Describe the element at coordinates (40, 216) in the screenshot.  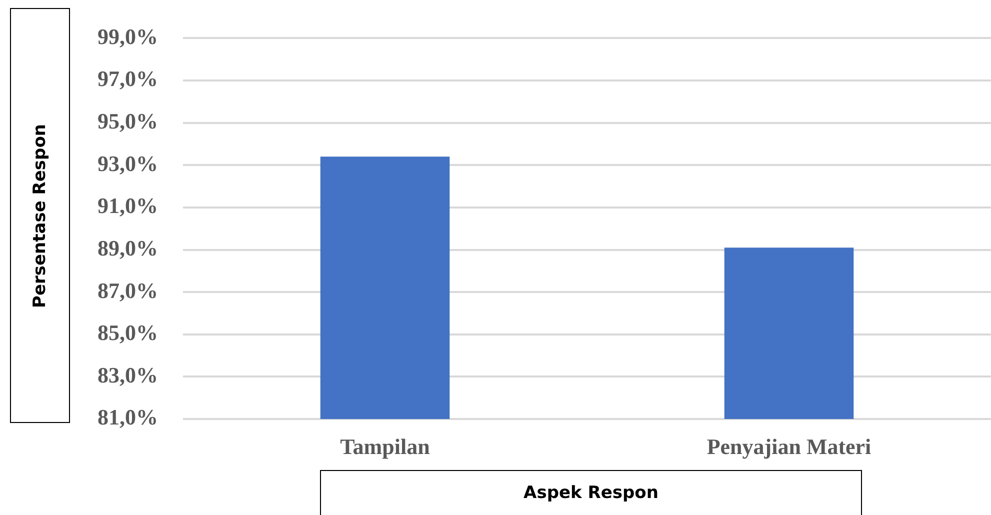
I see `y-axis-title: Persentase Respon` at that location.